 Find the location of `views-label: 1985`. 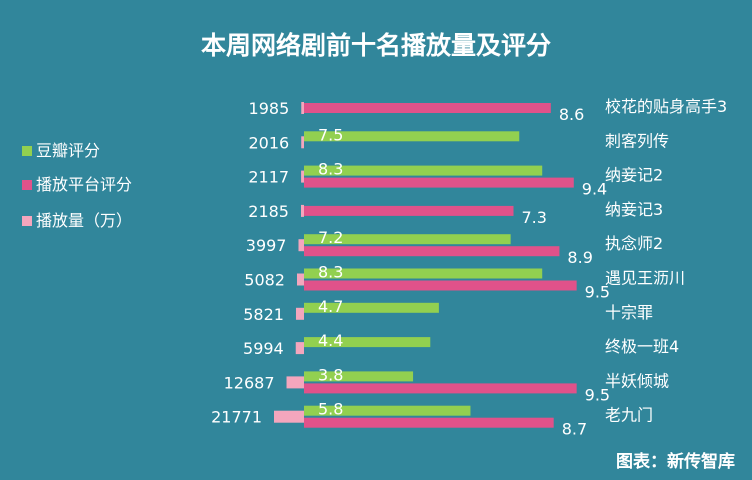

views-label: 1985 is located at coordinates (269, 108).